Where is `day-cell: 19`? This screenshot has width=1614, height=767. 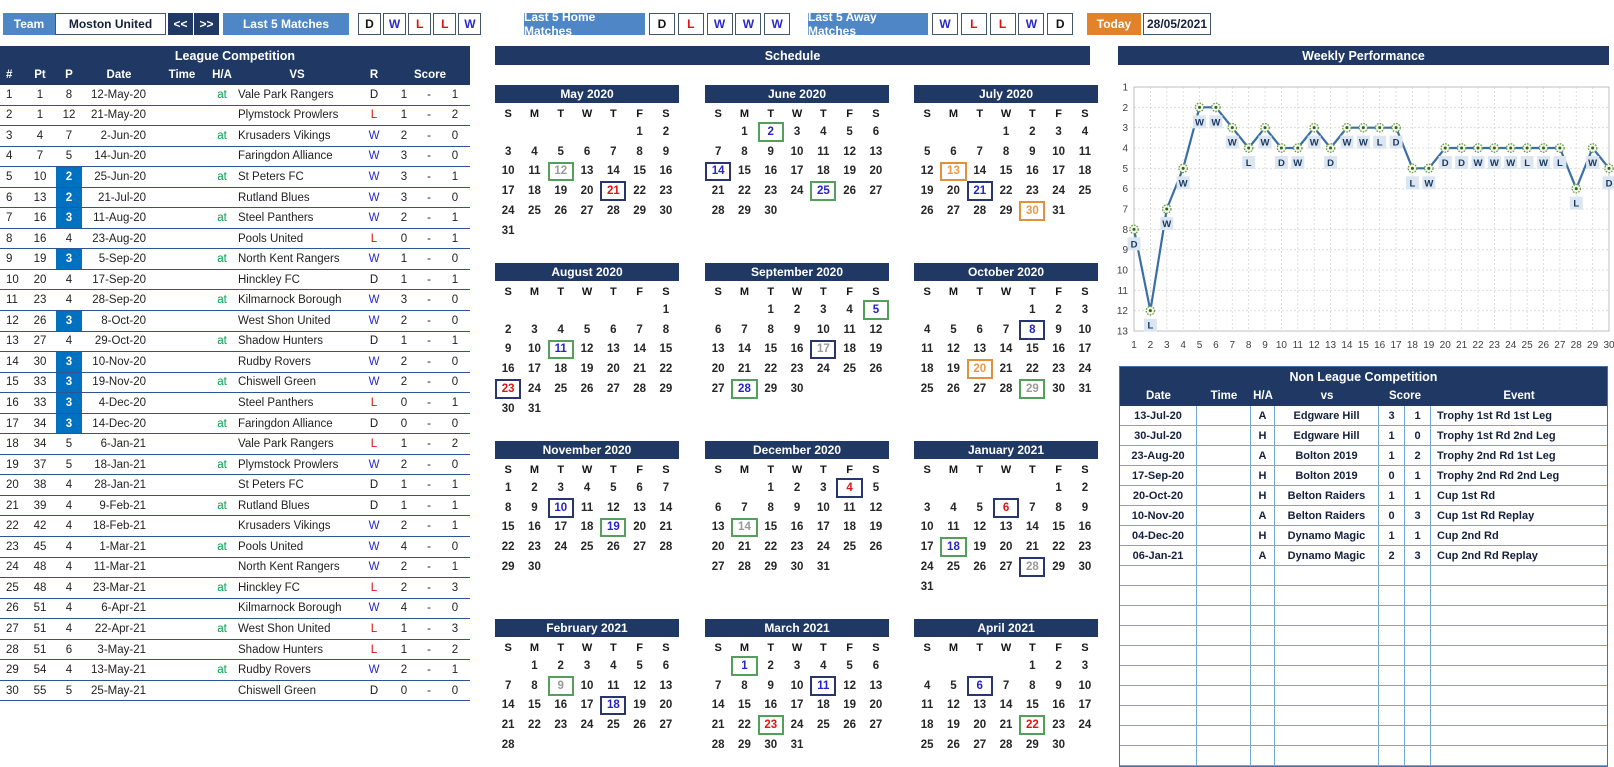 day-cell: 19 is located at coordinates (876, 349).